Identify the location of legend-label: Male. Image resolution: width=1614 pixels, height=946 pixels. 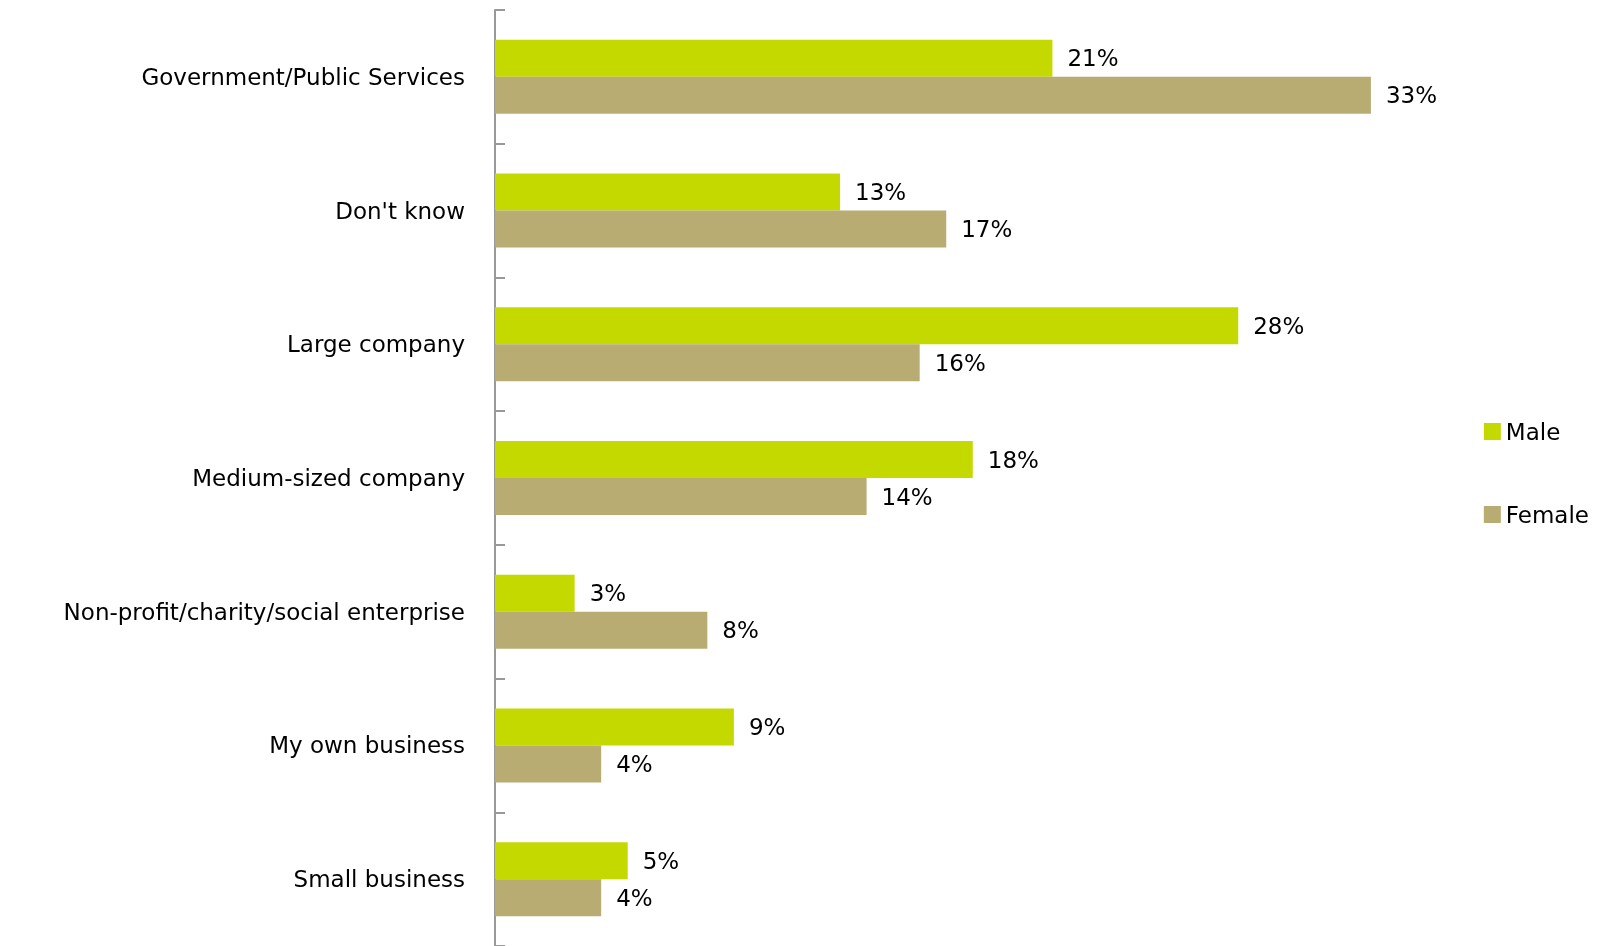
(1533, 431).